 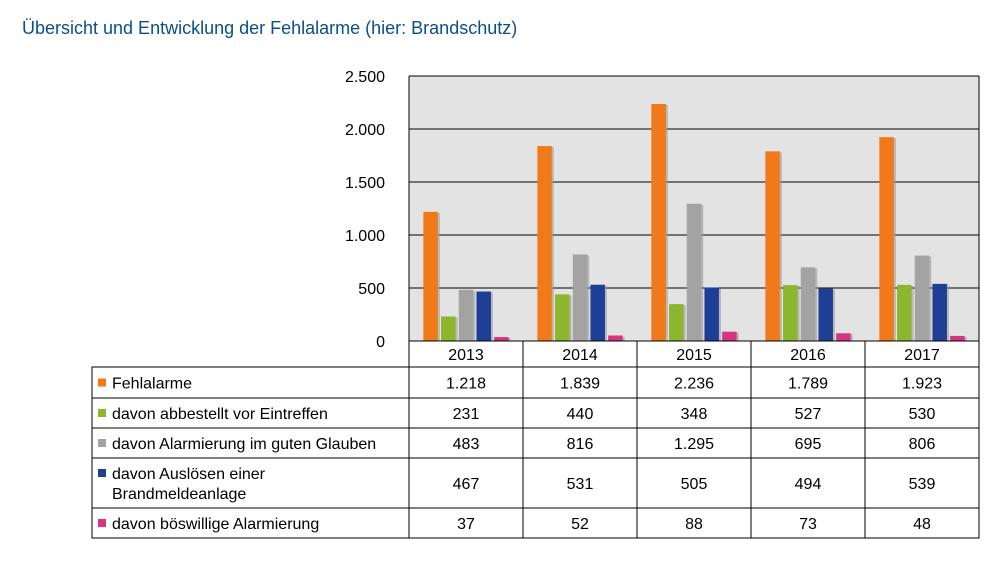 What do you see at coordinates (466, 414) in the screenshot?
I see `data-label: 231` at bounding box center [466, 414].